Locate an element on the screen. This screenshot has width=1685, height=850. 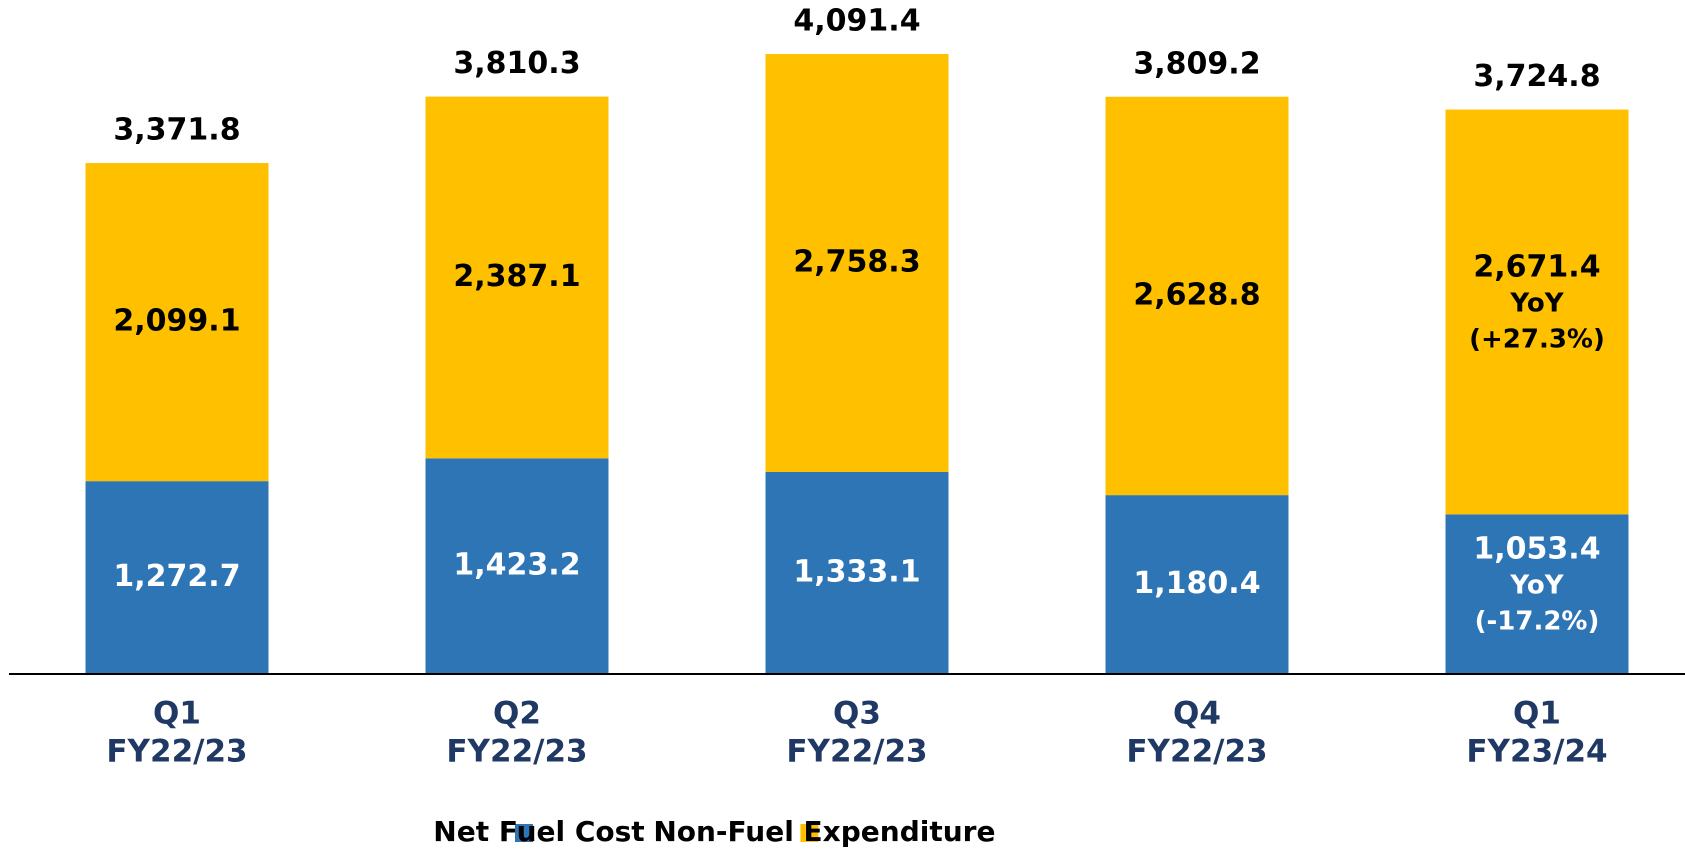
value-label: 1,053.4 is located at coordinates (1536, 549).